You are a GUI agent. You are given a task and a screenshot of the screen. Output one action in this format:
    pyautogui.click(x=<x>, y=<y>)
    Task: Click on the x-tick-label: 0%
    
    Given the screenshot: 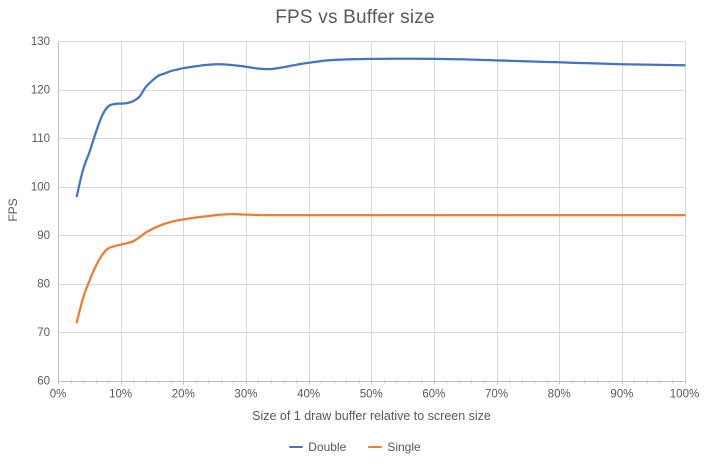 What is the action you would take?
    pyautogui.click(x=58, y=395)
    